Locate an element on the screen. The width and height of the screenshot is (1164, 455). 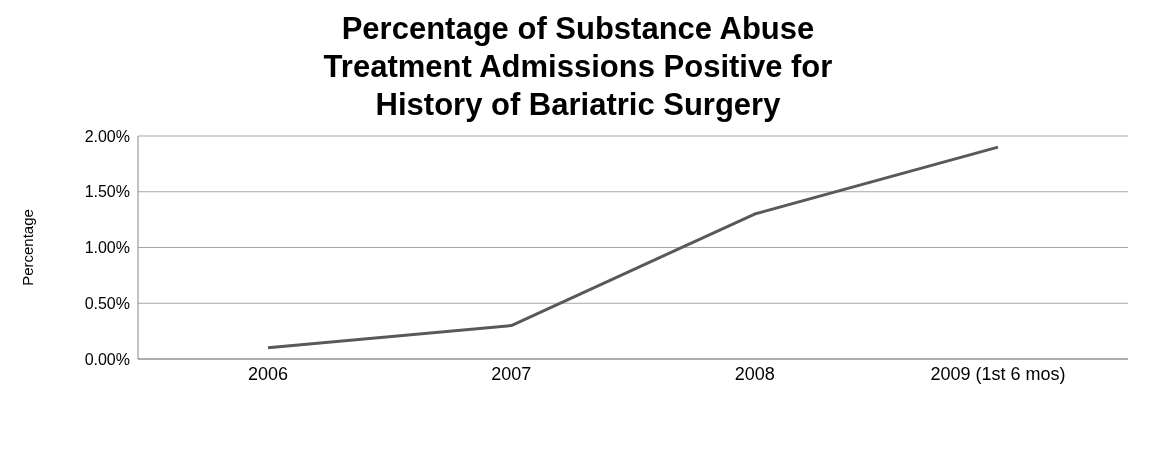
chart-title: Percentage of Substance Abuse Treatment Admissions Positive for History of Bariatric Surgery is located at coordinates (578, 67).